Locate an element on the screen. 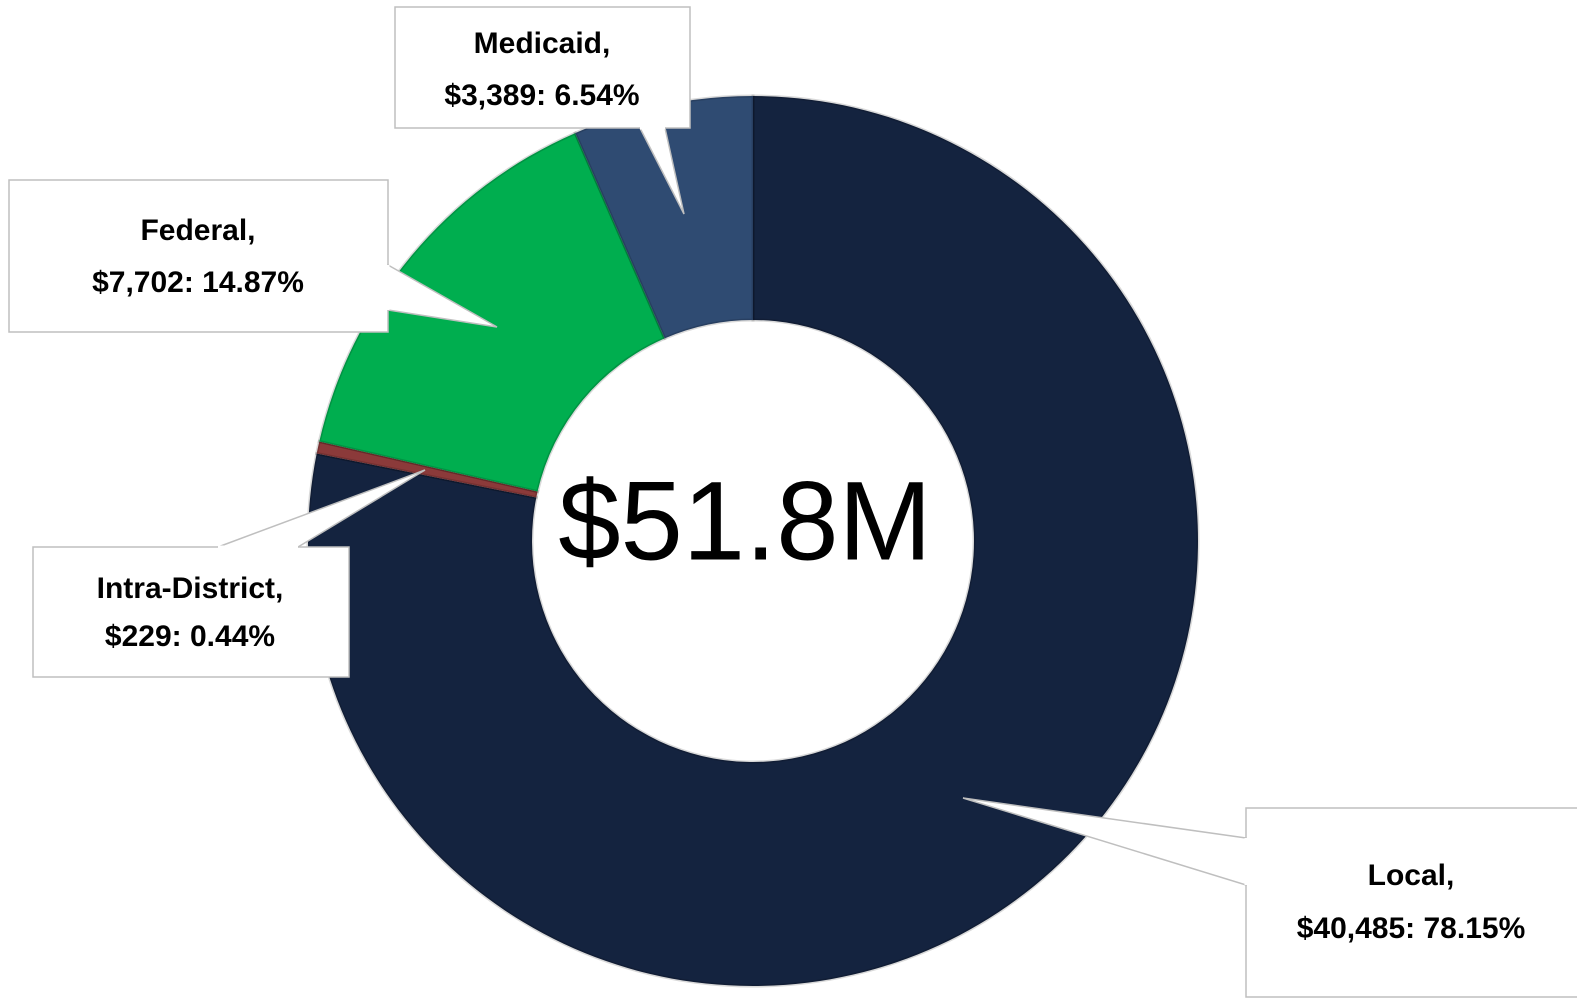  callout: Federal, $7,702: 14.87% is located at coordinates (253, 256).